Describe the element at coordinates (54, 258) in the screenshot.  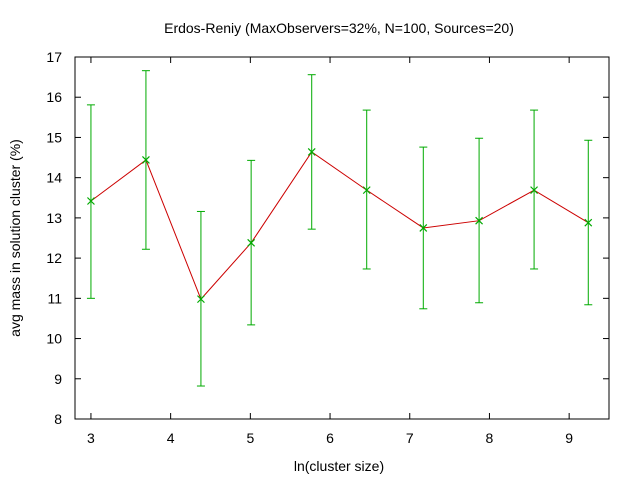
I see `y-tick-label: 12` at that location.